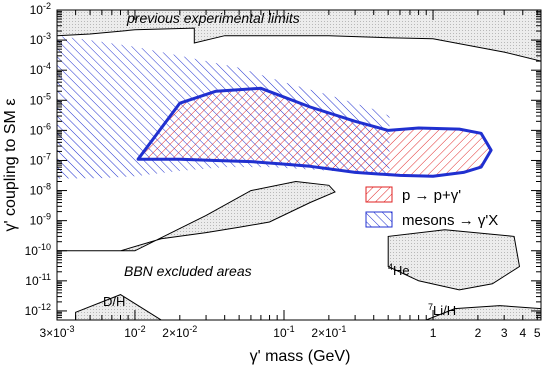 This screenshot has height=374, width=549. What do you see at coordinates (300, 356) in the screenshot?
I see `x-axis-title: γ' mass (GeV)` at bounding box center [300, 356].